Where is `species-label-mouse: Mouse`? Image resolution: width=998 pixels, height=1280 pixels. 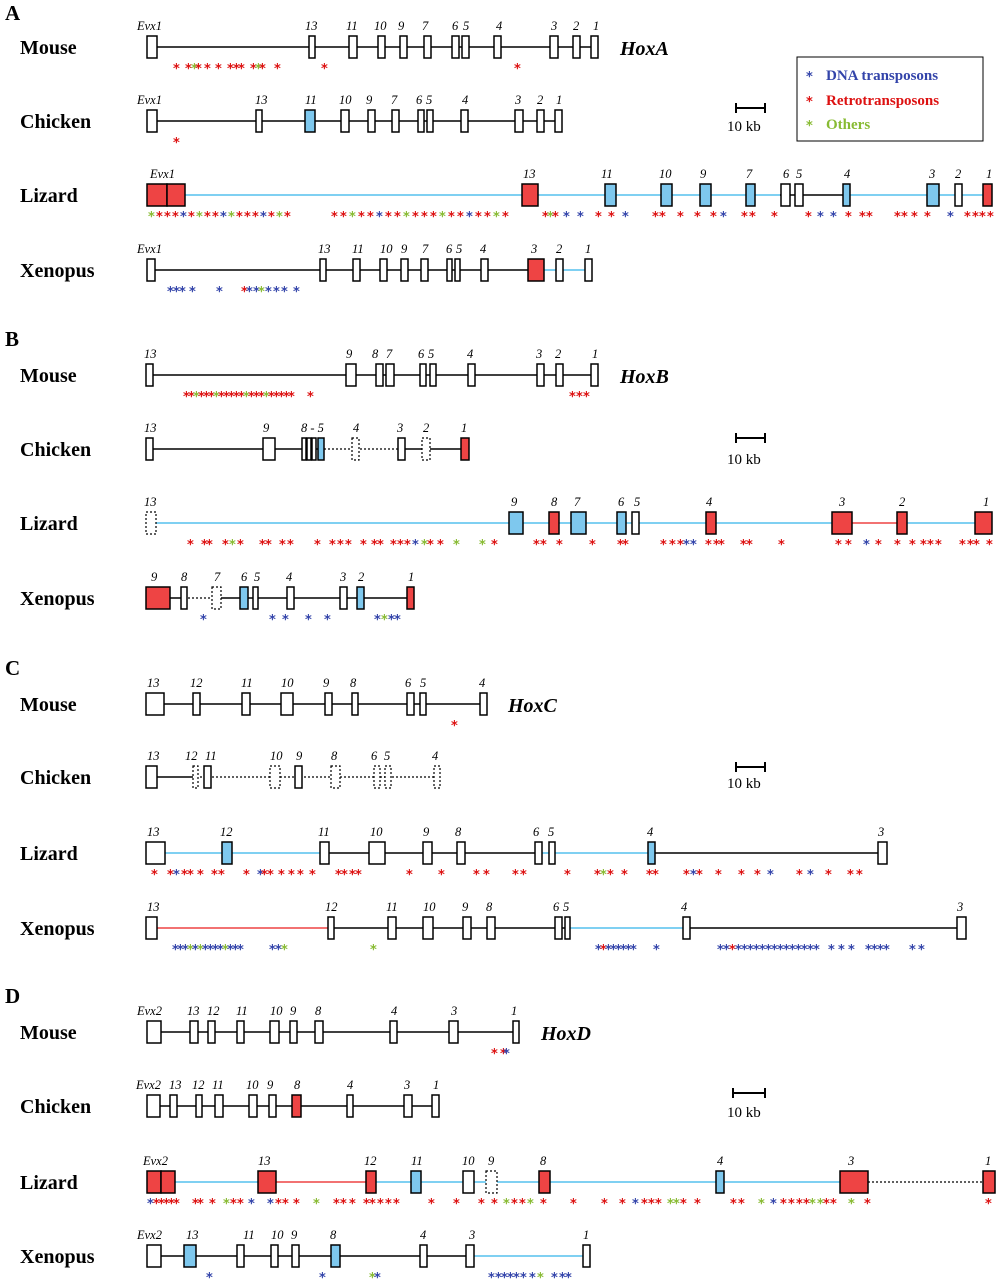
species-label-mouse: Mouse is located at coordinates (48, 376).